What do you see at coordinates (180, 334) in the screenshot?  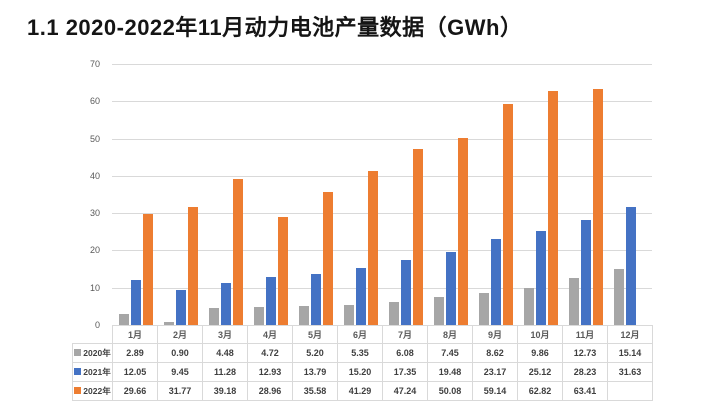 I see `month-header-2月: 2月` at bounding box center [180, 334].